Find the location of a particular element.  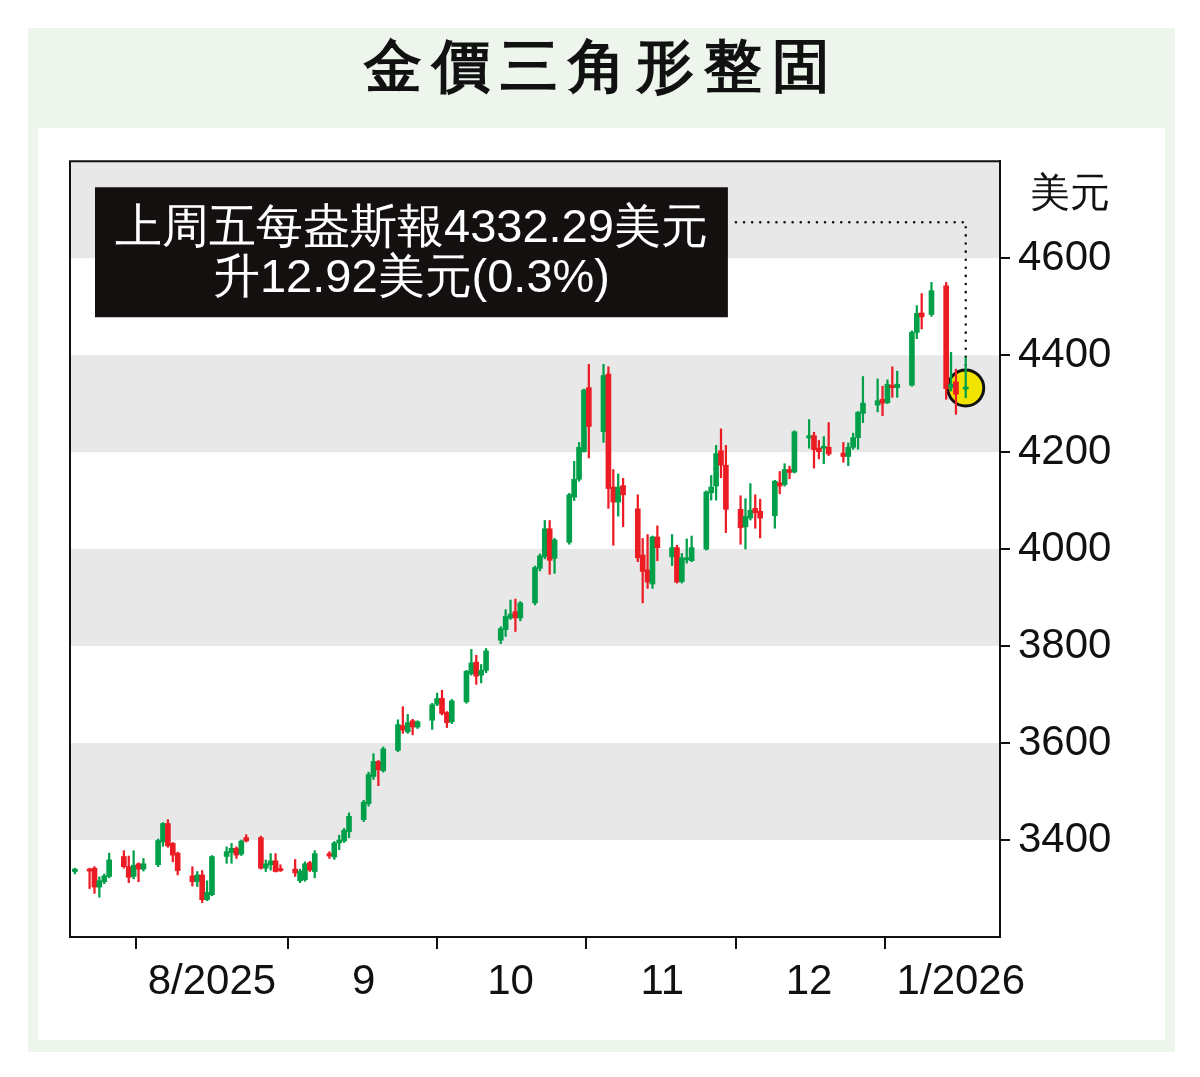

y-tick-label: 4200 is located at coordinates (1065, 449).